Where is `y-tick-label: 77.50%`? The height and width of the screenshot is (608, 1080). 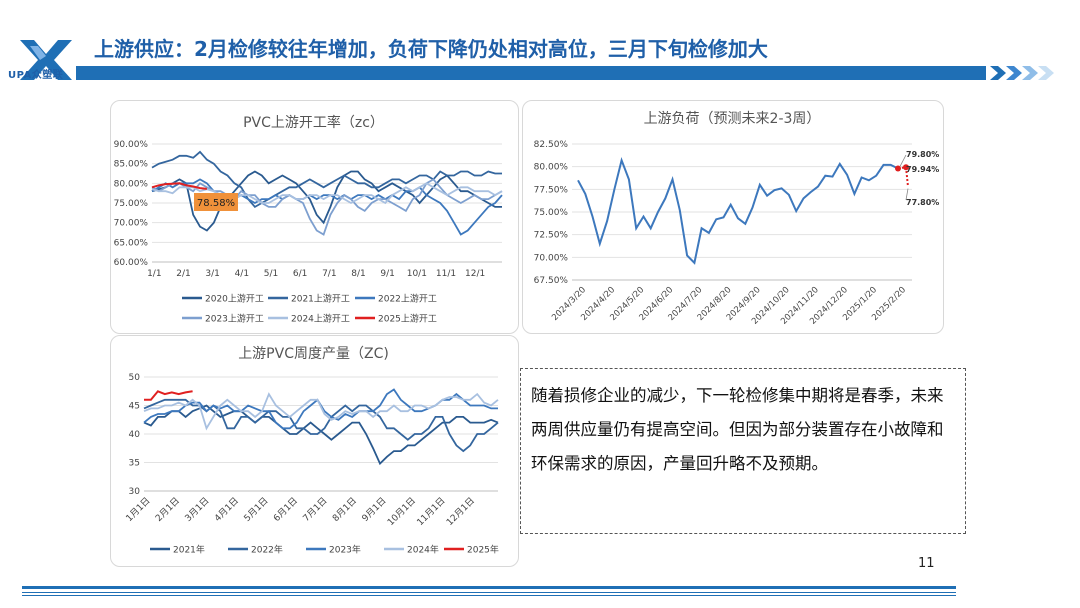
y-tick-label: 77.50% is located at coordinates (551, 190).